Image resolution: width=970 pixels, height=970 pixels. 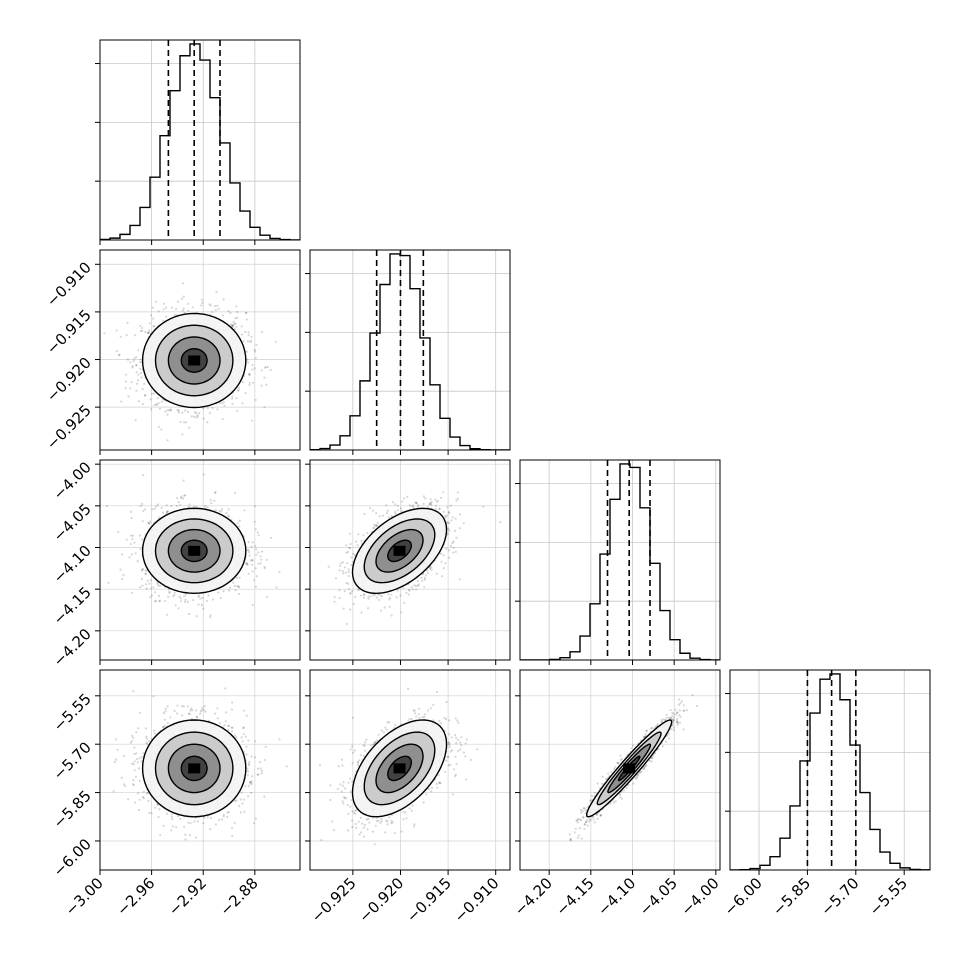 What do you see at coordinates (200, 140) in the screenshot?
I see `panel-frame` at bounding box center [200, 140].